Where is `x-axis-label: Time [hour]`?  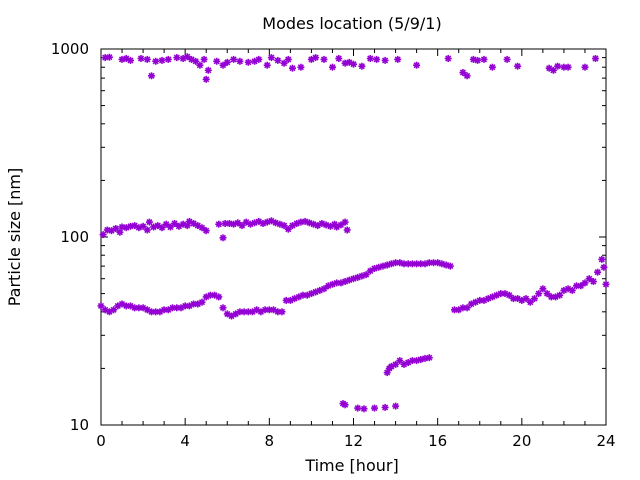
x-axis-label: Time [hour] is located at coordinates (351, 465).